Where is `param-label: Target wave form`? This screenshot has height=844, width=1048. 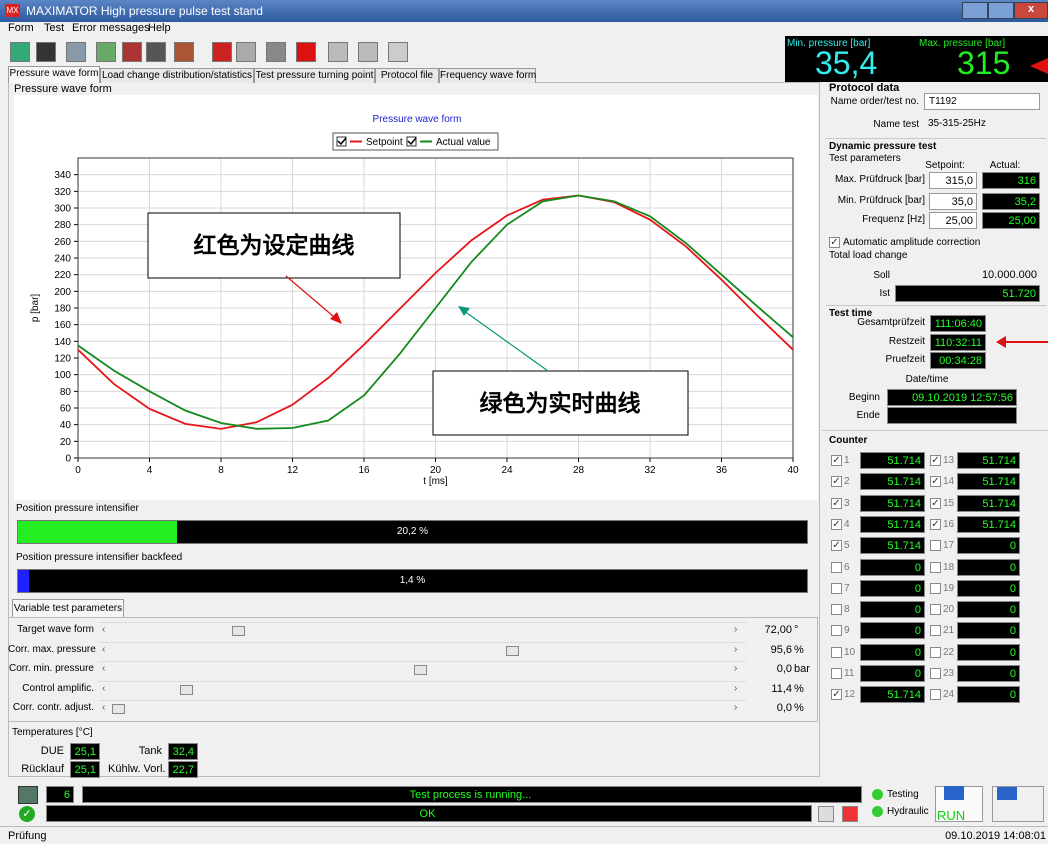 param-label: Target wave form is located at coordinates (55, 629).